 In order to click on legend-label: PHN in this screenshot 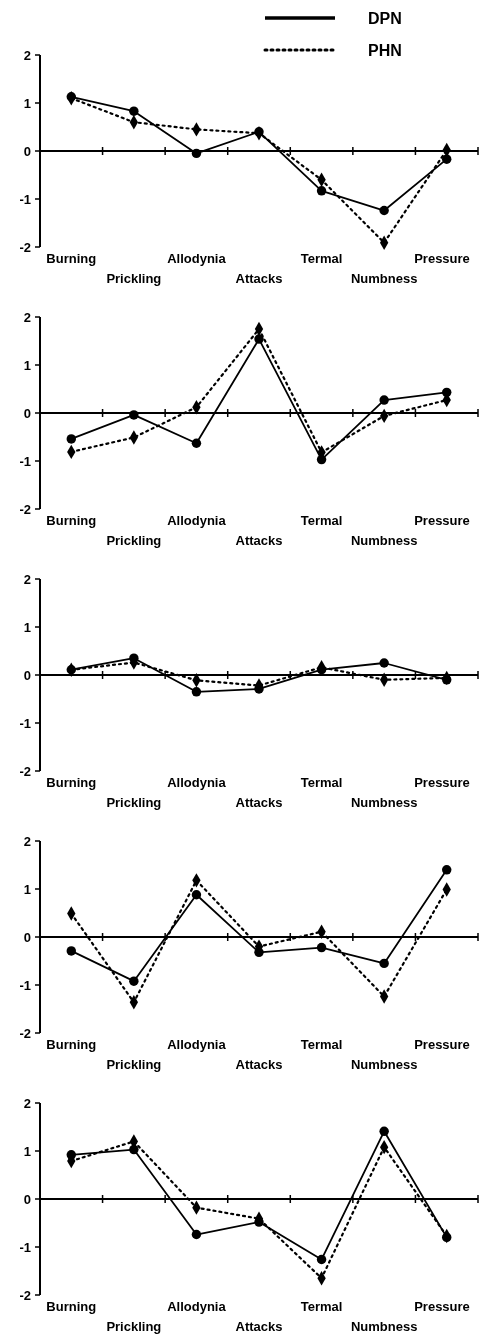, I will do `click(385, 50)`.